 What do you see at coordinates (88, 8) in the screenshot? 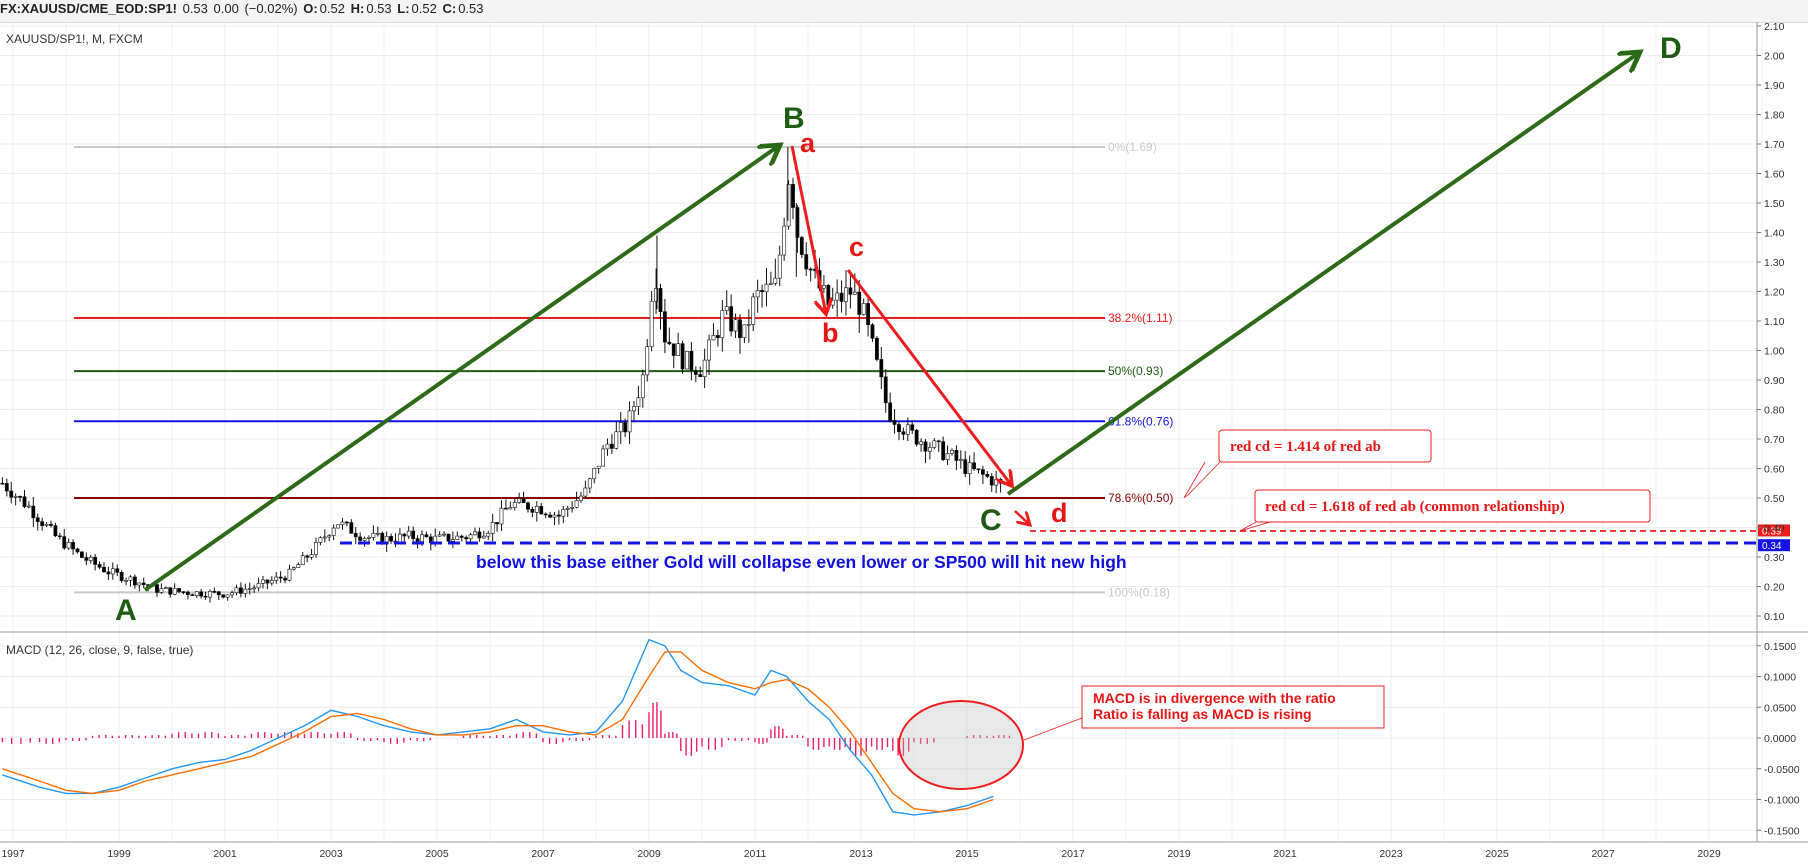
I see `symbol-name: FX:XAUUSD/CME_EOD:SP1!` at bounding box center [88, 8].